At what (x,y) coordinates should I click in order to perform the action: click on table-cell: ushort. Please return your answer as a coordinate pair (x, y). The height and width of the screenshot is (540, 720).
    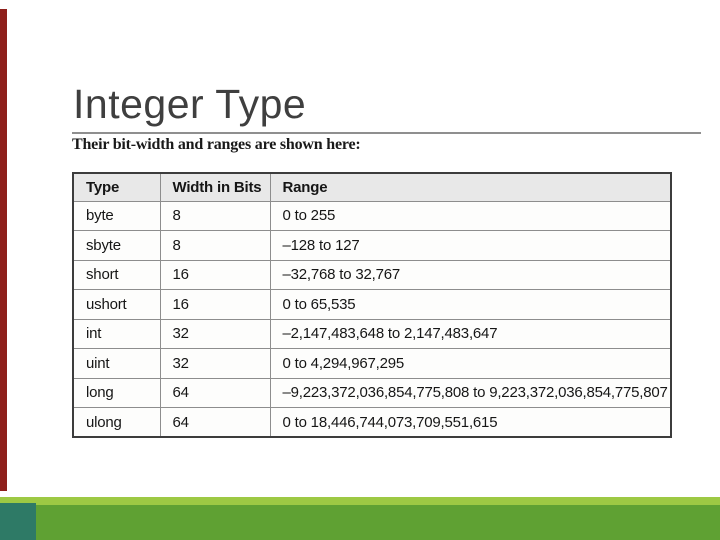
    Looking at the image, I should click on (116, 304).